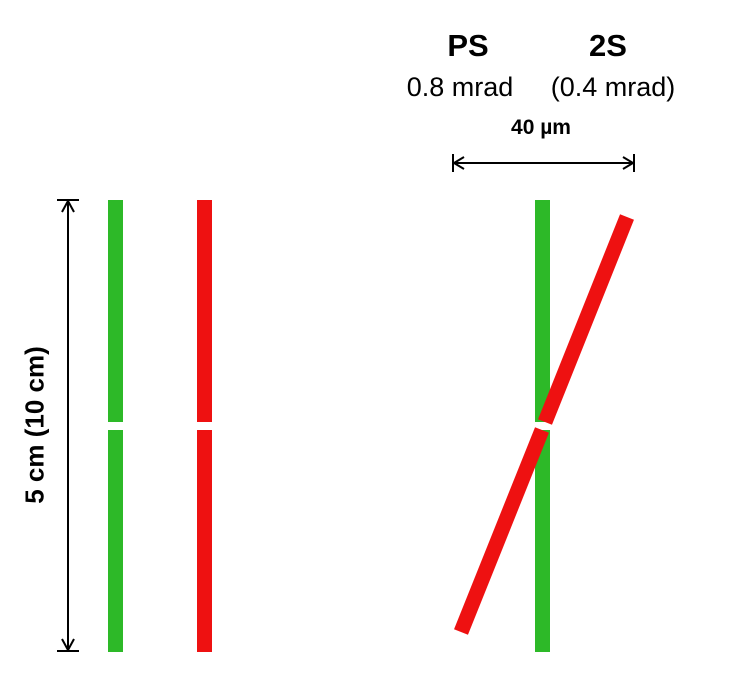  Describe the element at coordinates (542, 541) in the screenshot. I see `green-strip-right-lower` at that location.